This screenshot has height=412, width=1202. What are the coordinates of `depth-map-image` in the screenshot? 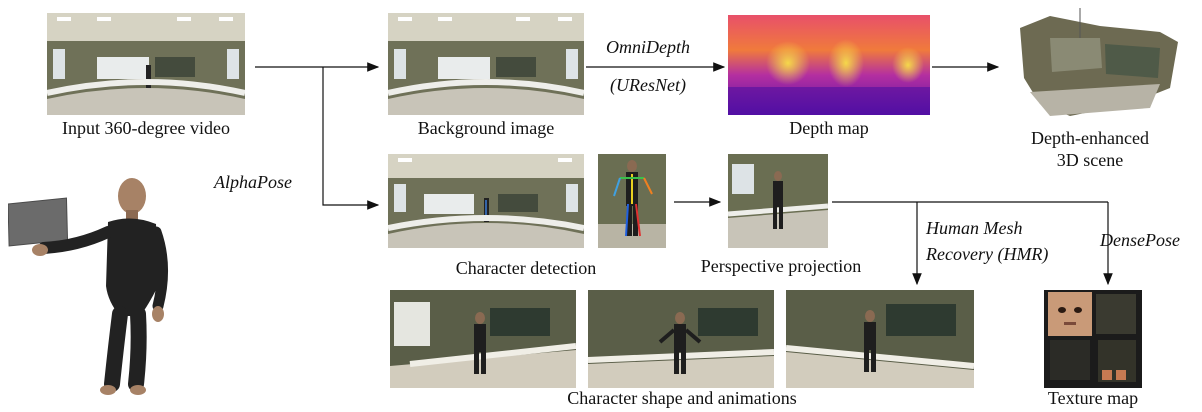 It's located at (829, 65).